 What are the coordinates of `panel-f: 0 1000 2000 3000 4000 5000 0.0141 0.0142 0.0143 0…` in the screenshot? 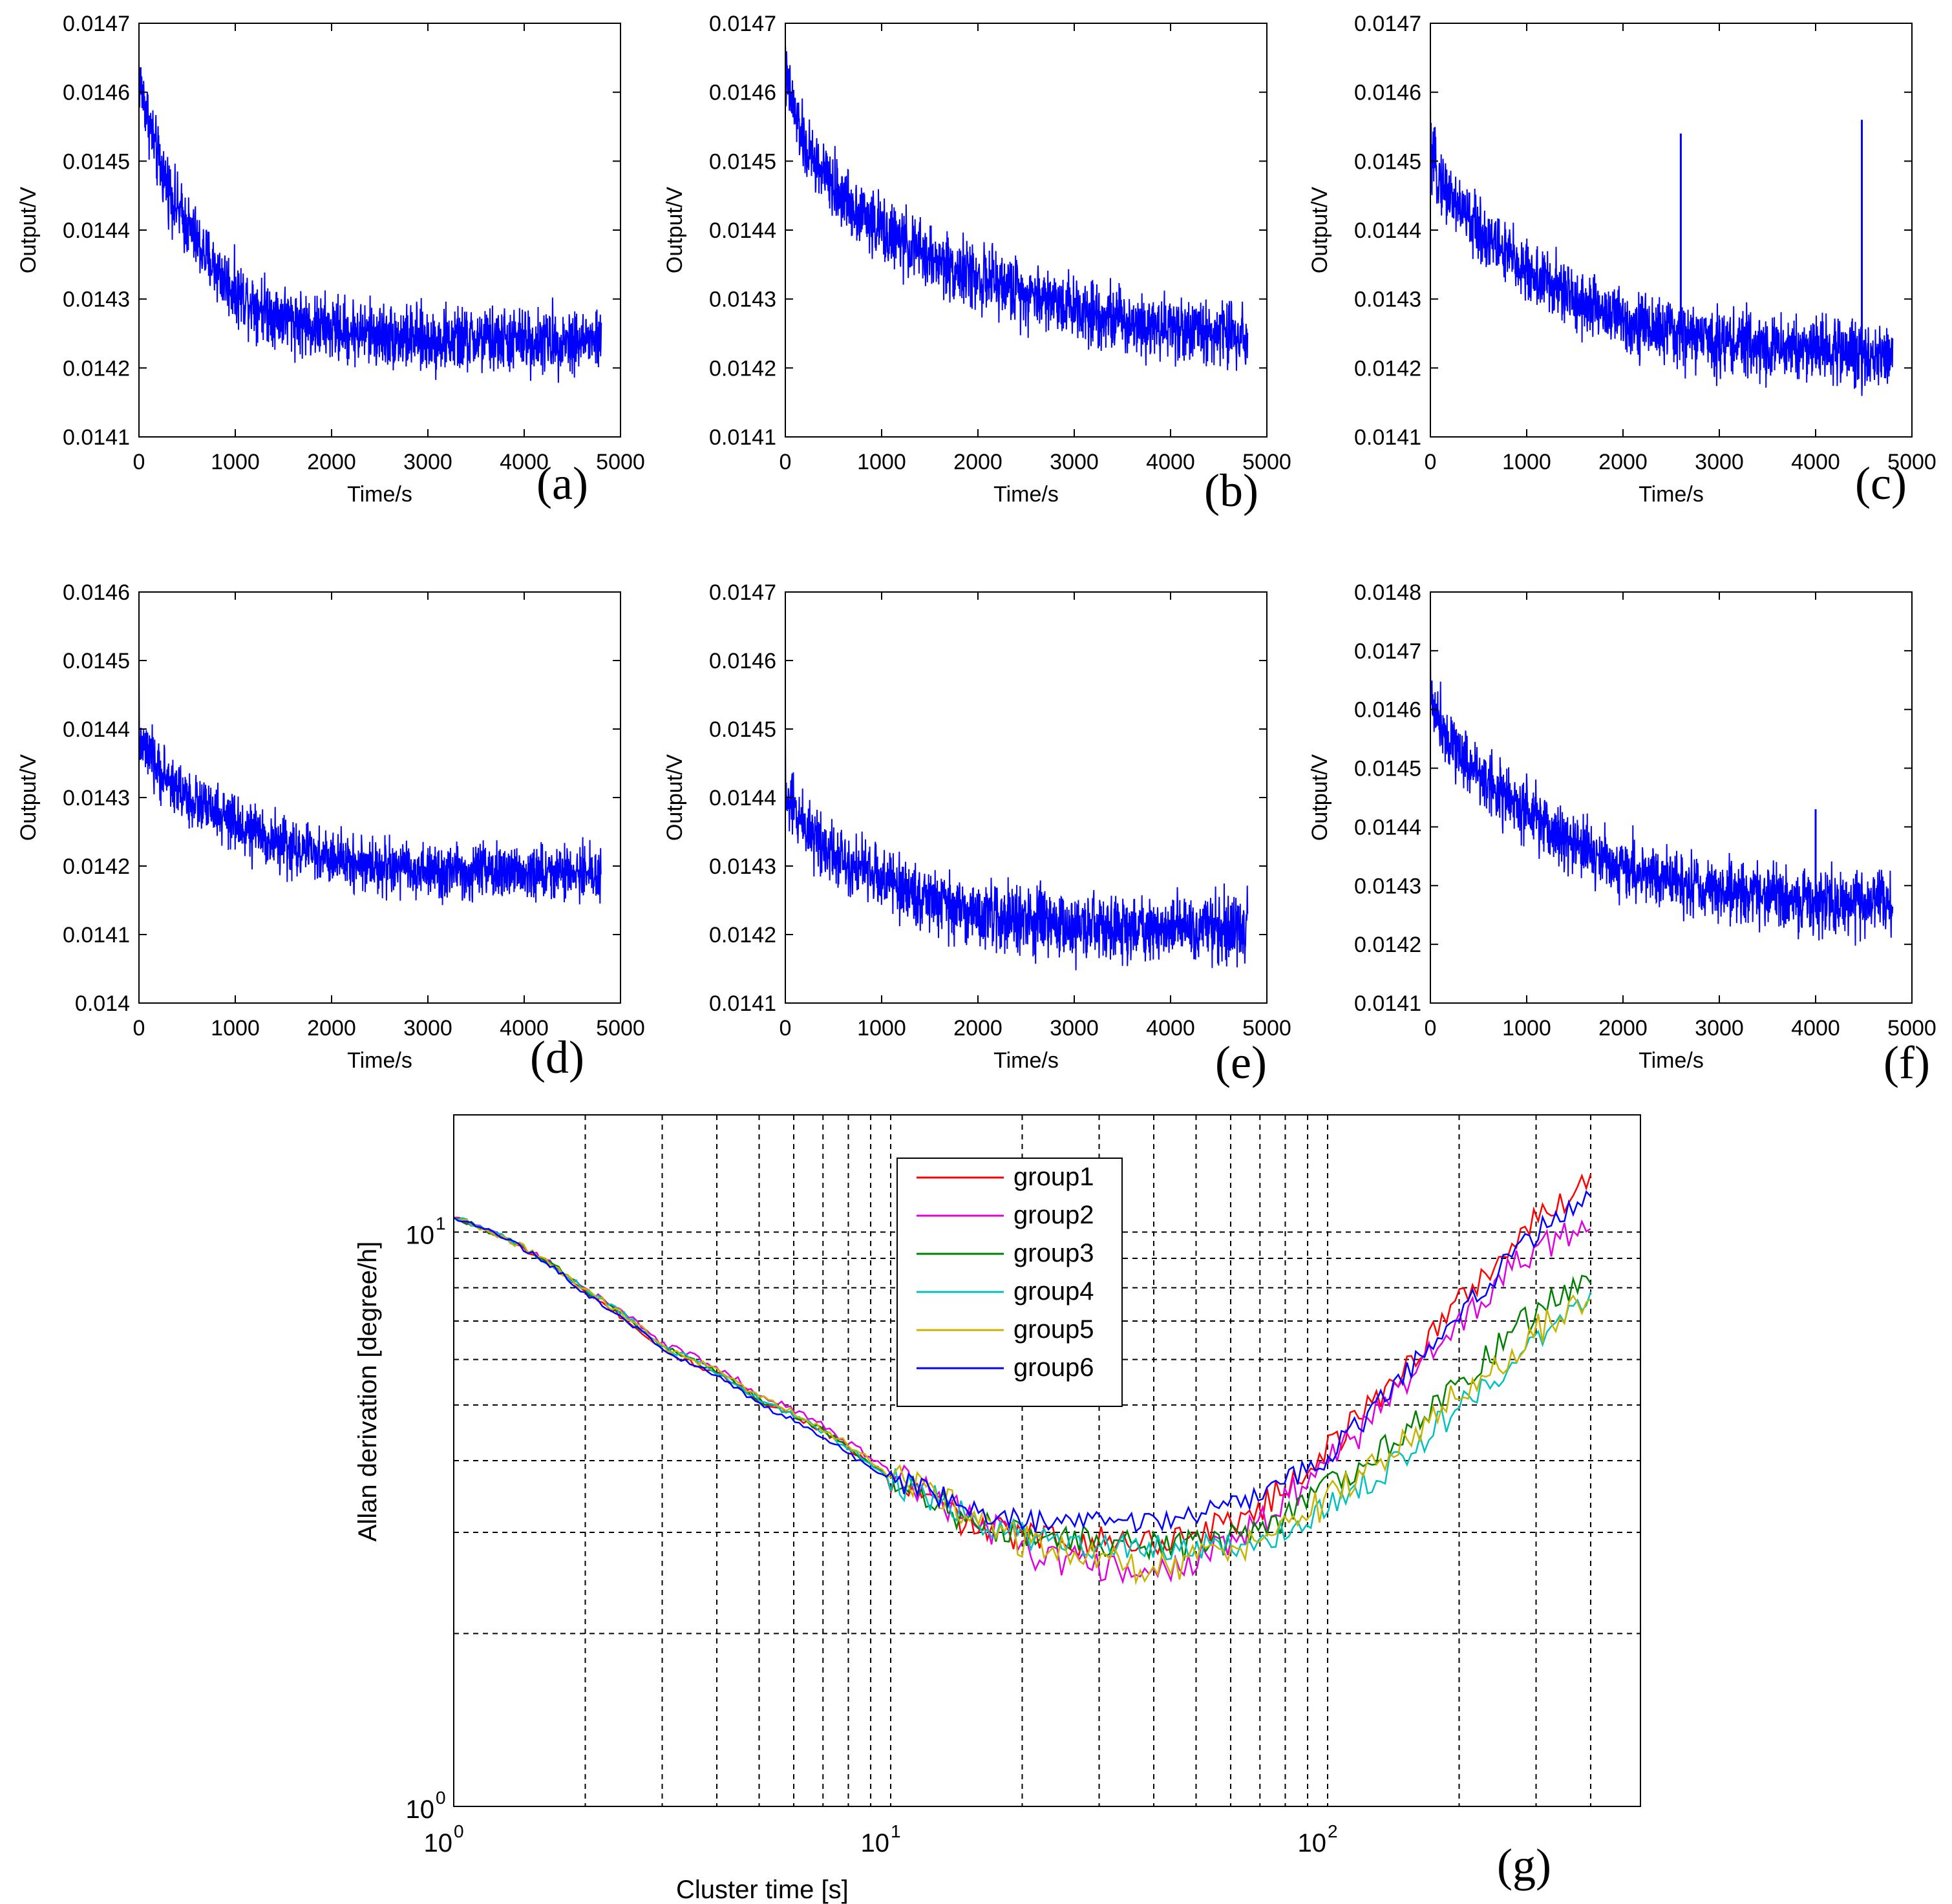 It's located at (1622, 834).